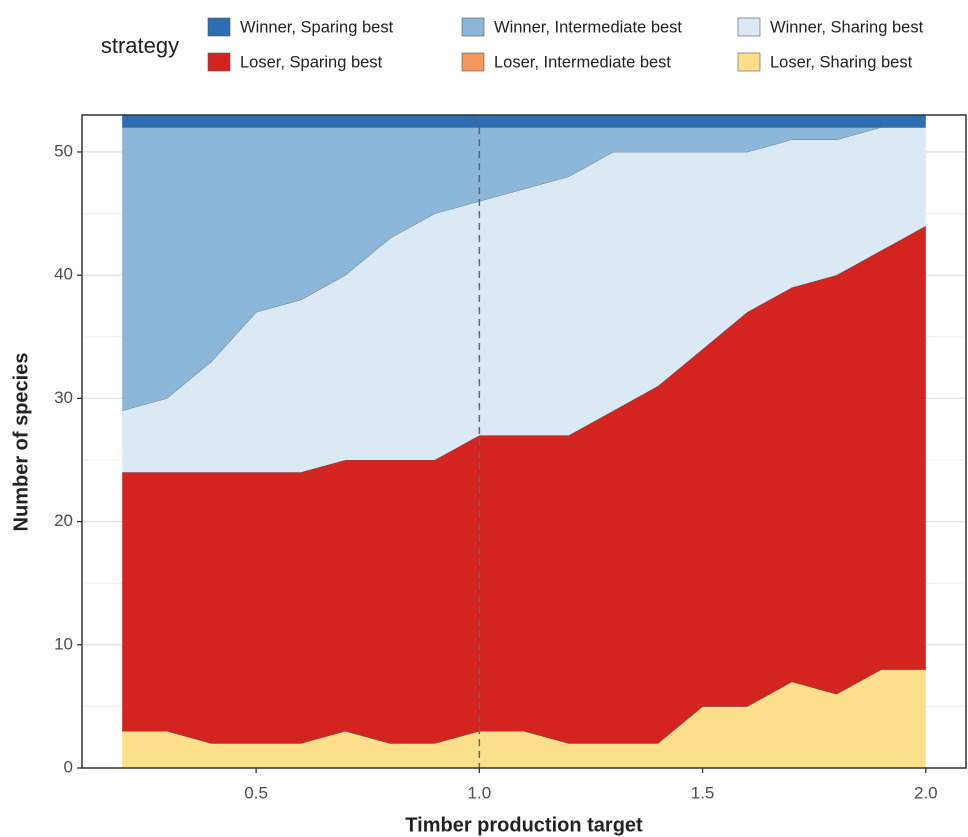 Image resolution: width=968 pixels, height=837 pixels. Describe the element at coordinates (317, 27) in the screenshot. I see `legend-label: Winner, Sparing best` at that location.